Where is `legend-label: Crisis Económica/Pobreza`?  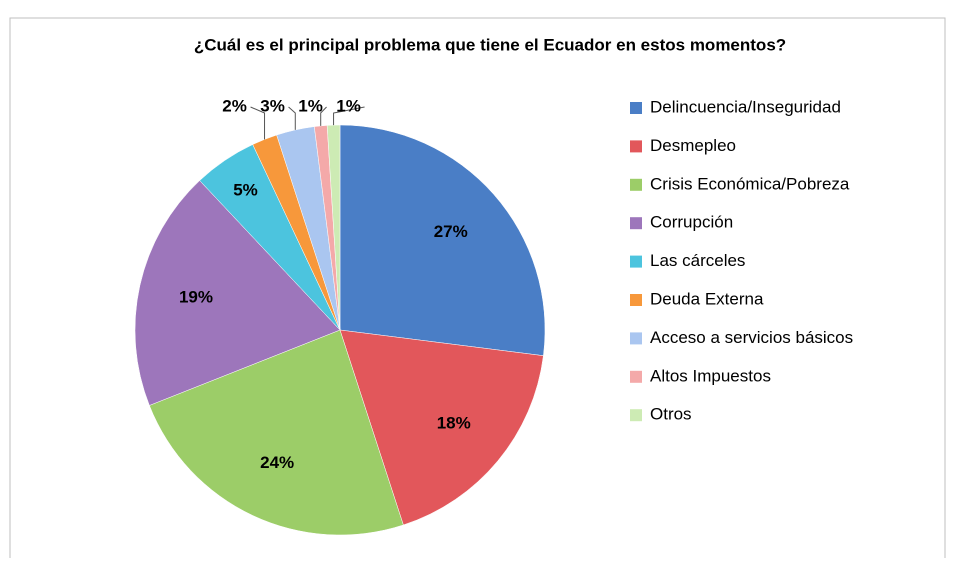 legend-label: Crisis Económica/Pobreza is located at coordinates (750, 183).